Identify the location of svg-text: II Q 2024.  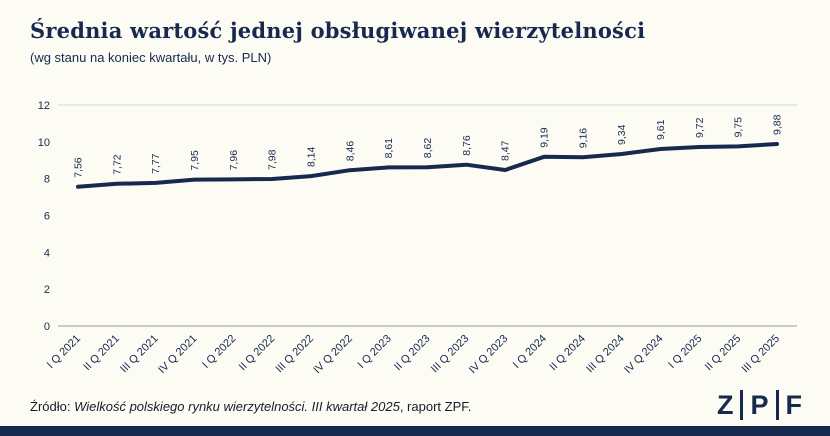
(567, 353).